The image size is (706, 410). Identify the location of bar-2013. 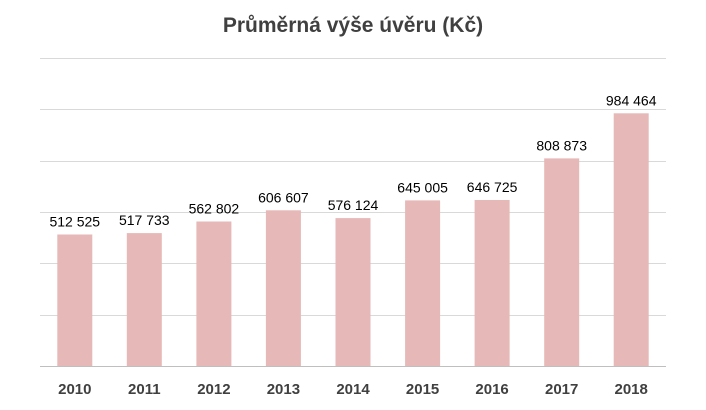
(283, 288).